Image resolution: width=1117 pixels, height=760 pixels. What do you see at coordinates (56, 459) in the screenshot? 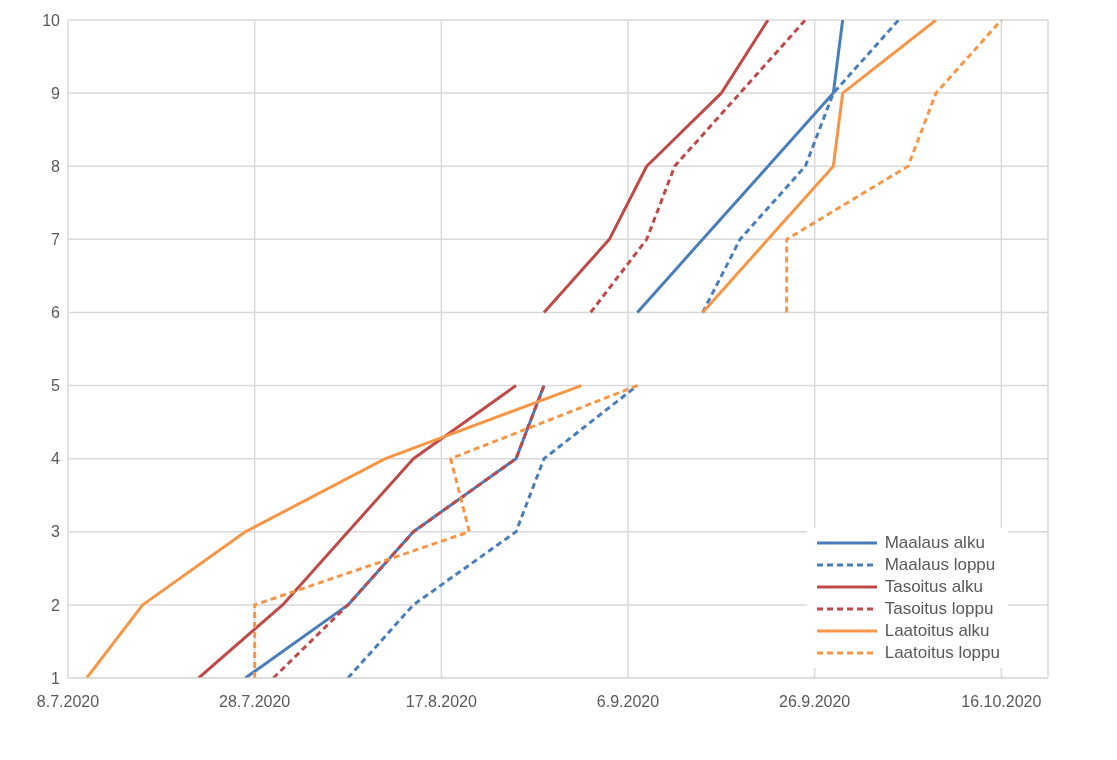
I see `y-tick-label: 4` at bounding box center [56, 459].